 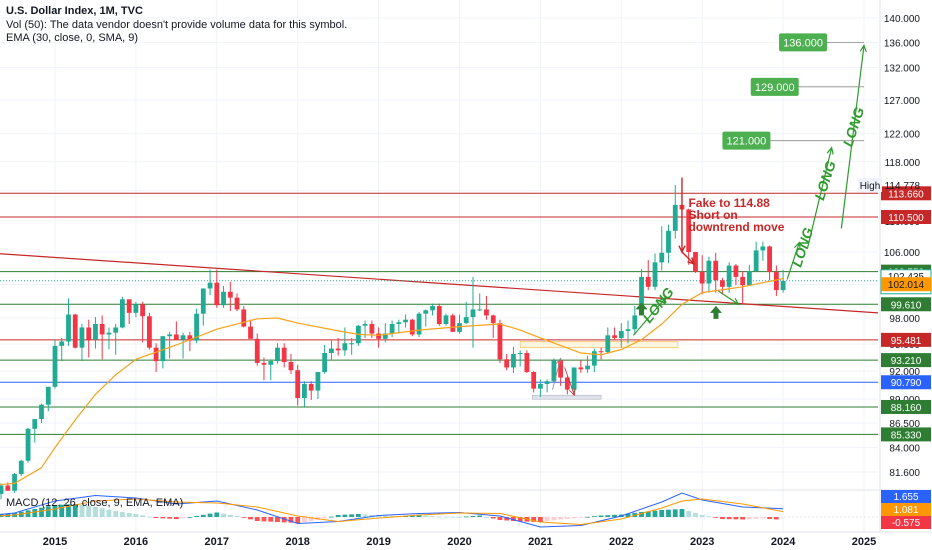 I want to click on macd-line, so click(x=392, y=510).